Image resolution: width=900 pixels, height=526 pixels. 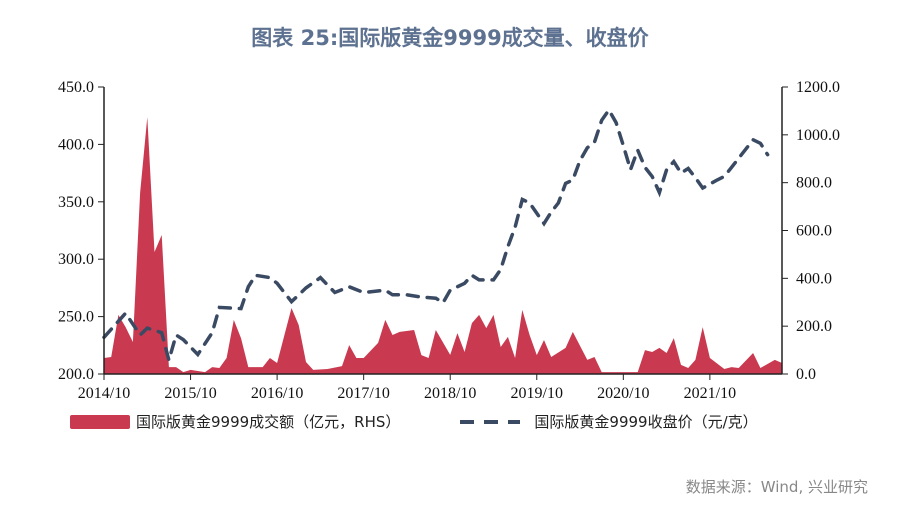 I want to click on right-tick-label: 200.0, so click(x=814, y=326).